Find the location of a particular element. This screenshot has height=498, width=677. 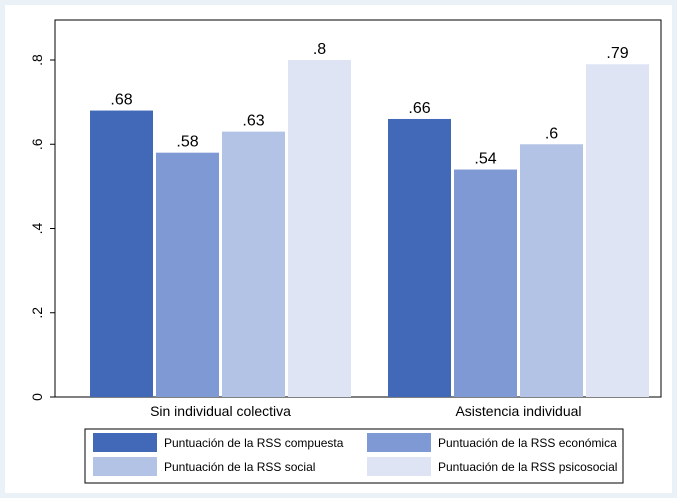

legend-box is located at coordinates (354, 456).